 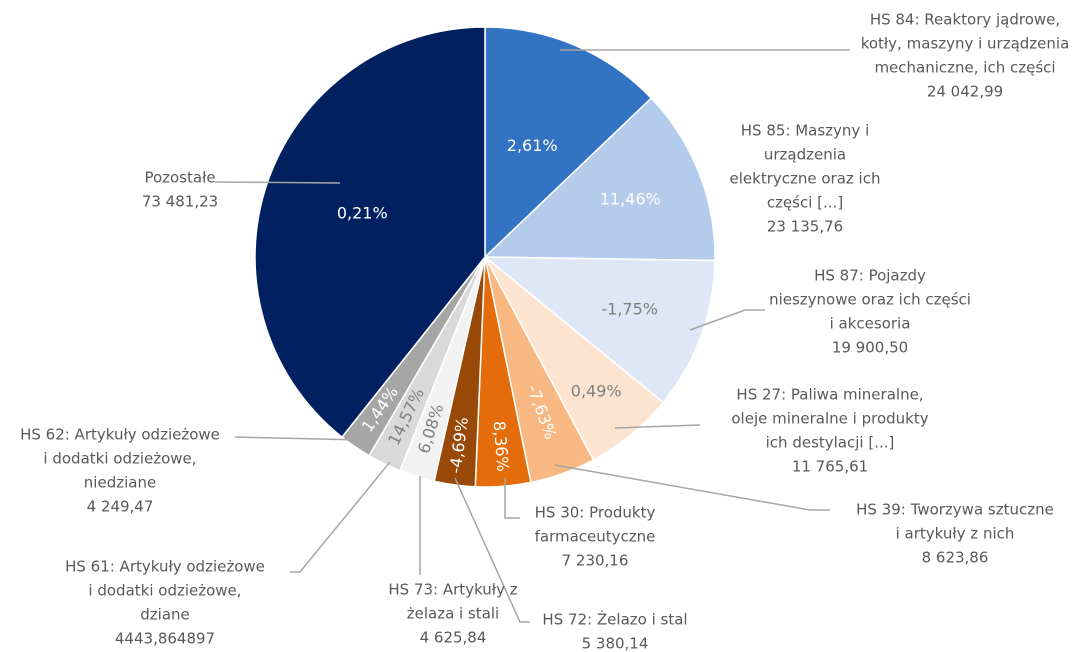 What do you see at coordinates (829, 395) in the screenshot?
I see `category-label: HS 27: Paliwa mineralne,` at bounding box center [829, 395].